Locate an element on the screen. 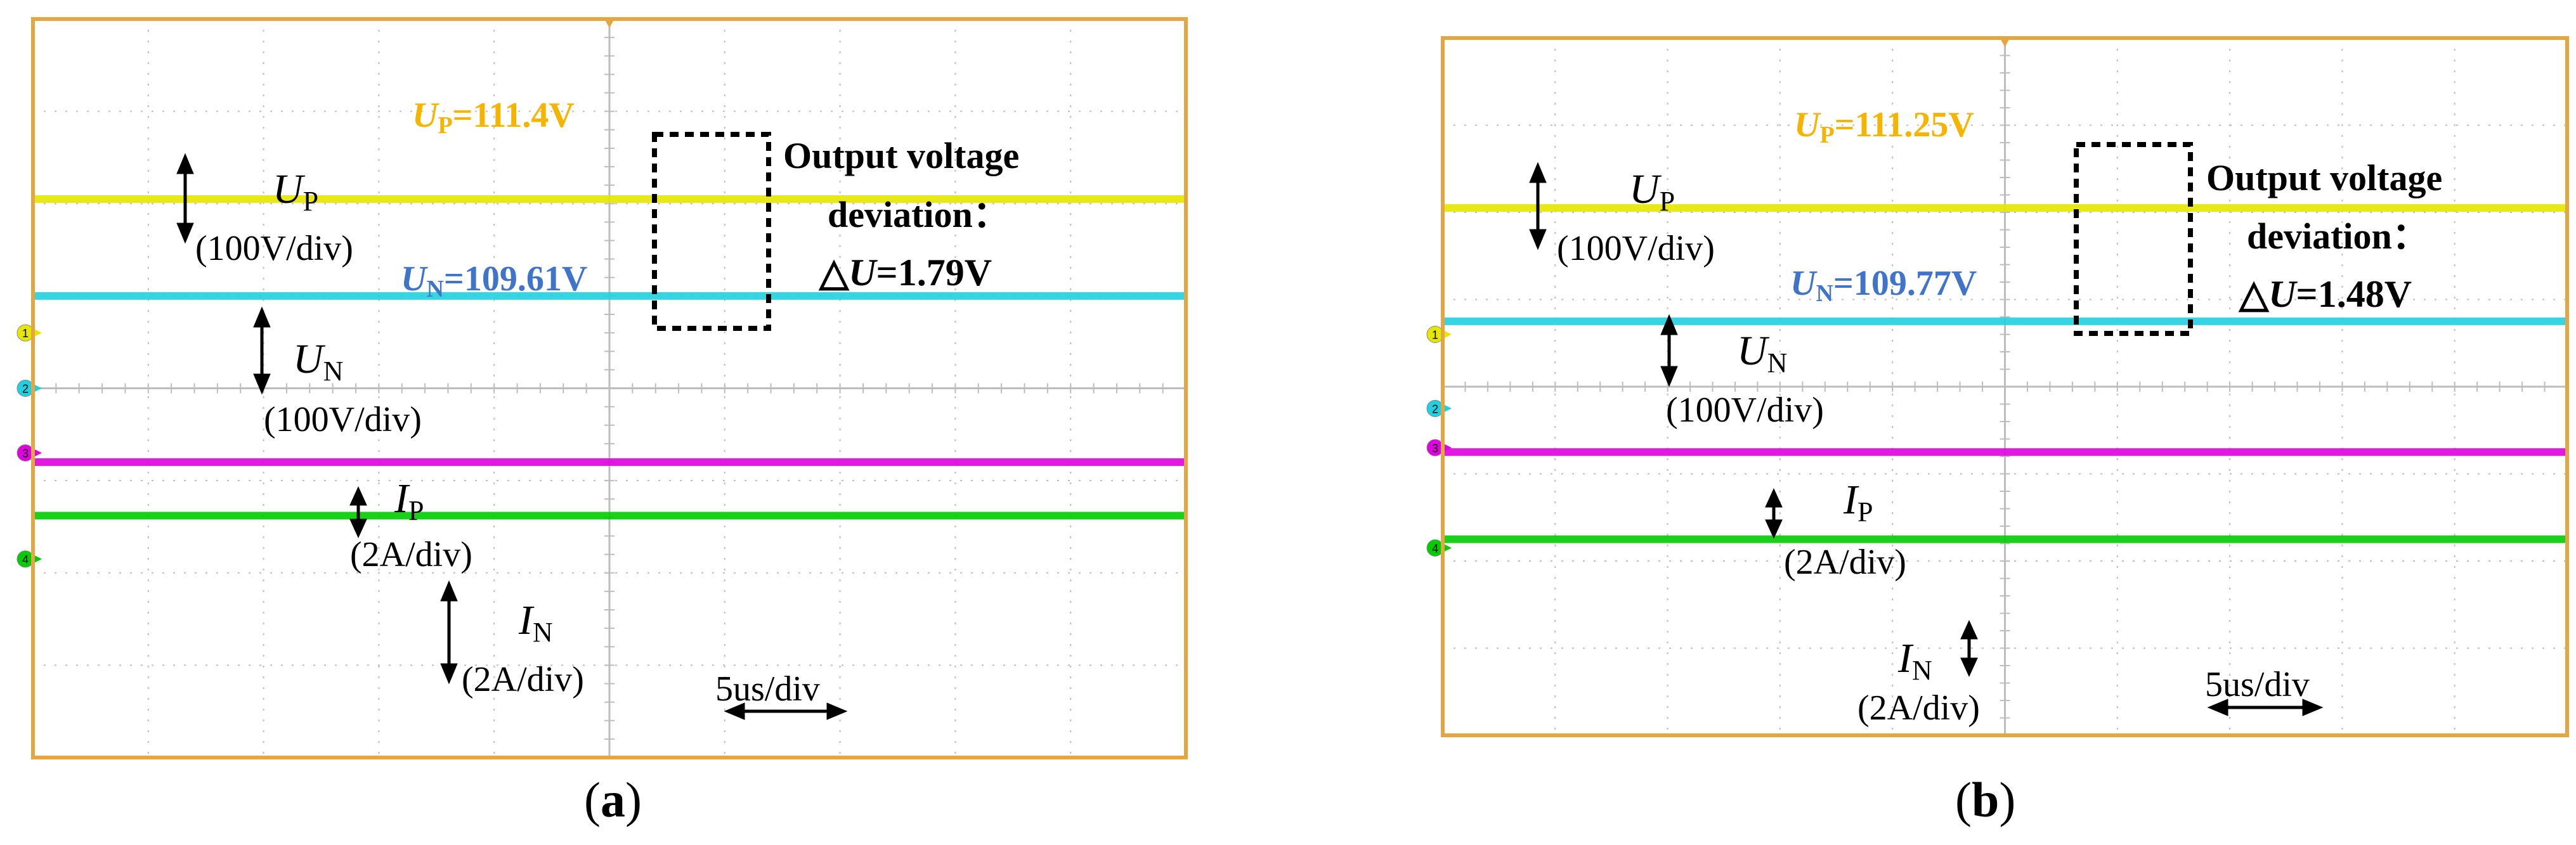 The height and width of the screenshot is (845, 2576). label-ip-a: IP is located at coordinates (409, 500).